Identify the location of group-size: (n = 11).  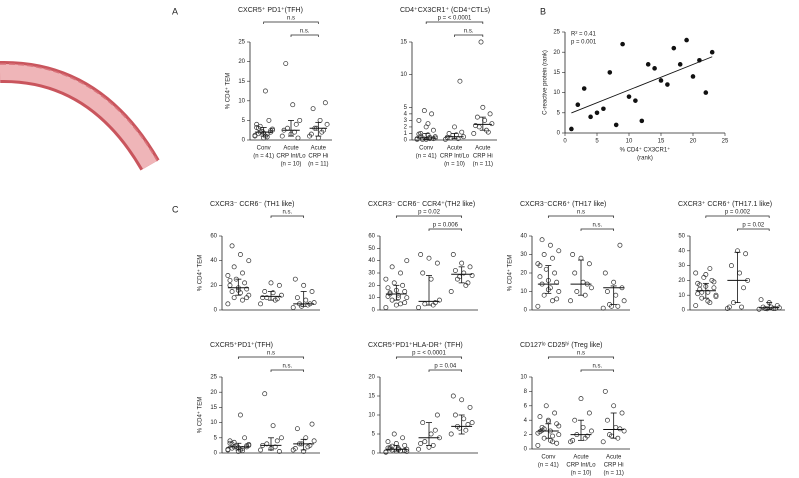
(483, 165).